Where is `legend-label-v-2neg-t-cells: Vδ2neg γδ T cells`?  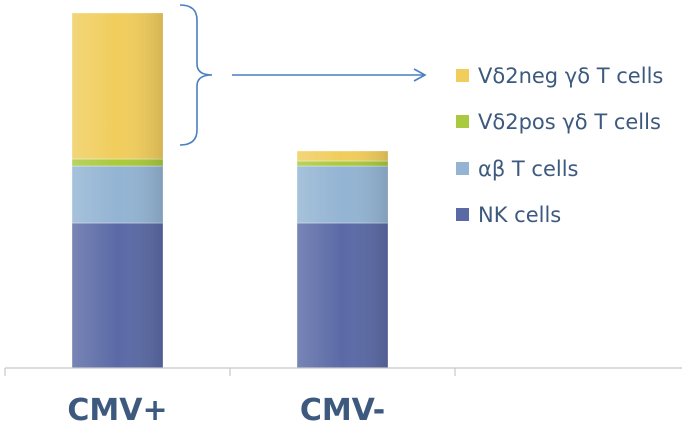 legend-label-v-2neg-t-cells: Vδ2neg γδ T cells is located at coordinates (570, 76).